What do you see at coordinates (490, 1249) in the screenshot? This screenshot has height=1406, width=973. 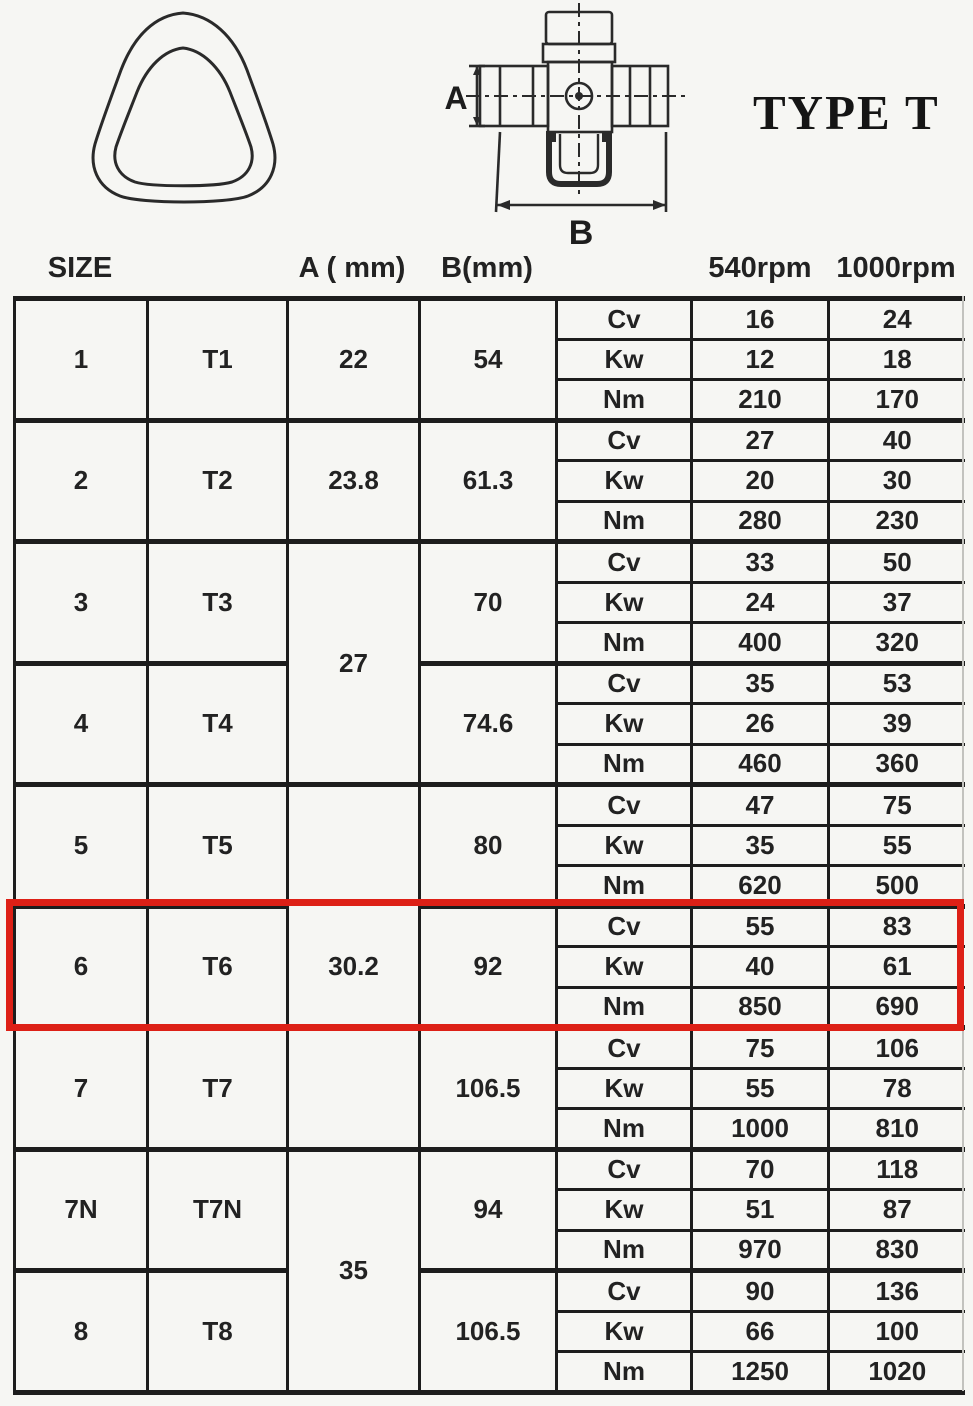 I see `spec-row: Nm 970 830` at bounding box center [490, 1249].